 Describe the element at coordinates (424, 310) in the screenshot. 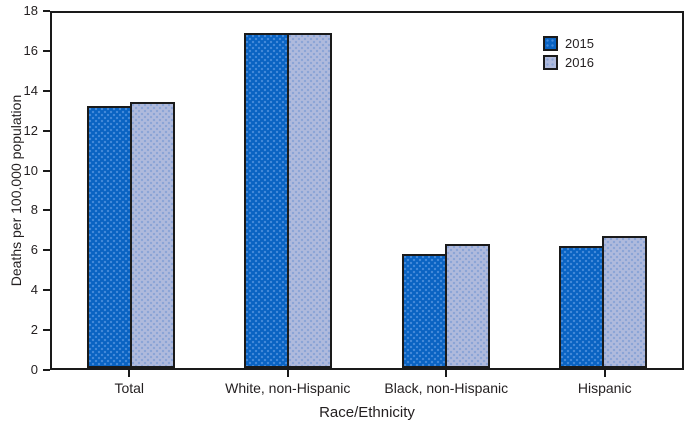

I see `bar-2015-black-non-hispanic` at that location.